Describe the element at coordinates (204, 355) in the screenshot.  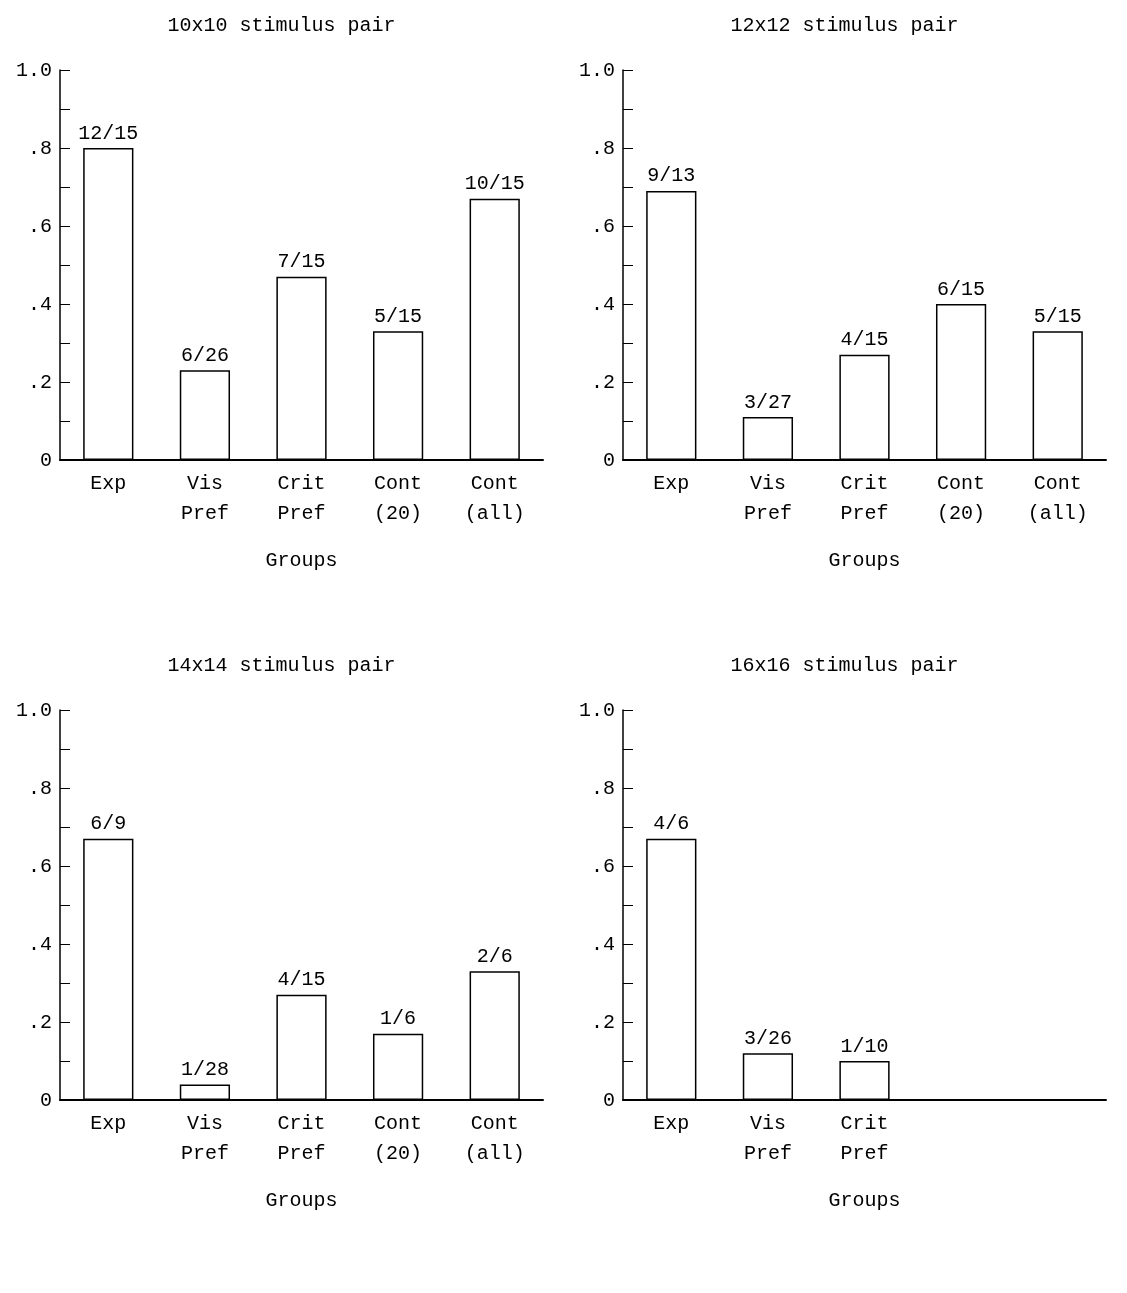
I see `data-label: 6/26` at that location.